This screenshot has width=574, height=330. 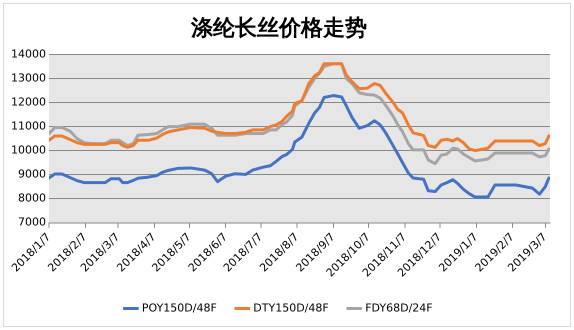 I want to click on chart-title: 涤纶长丝价格走势, so click(x=278, y=28).